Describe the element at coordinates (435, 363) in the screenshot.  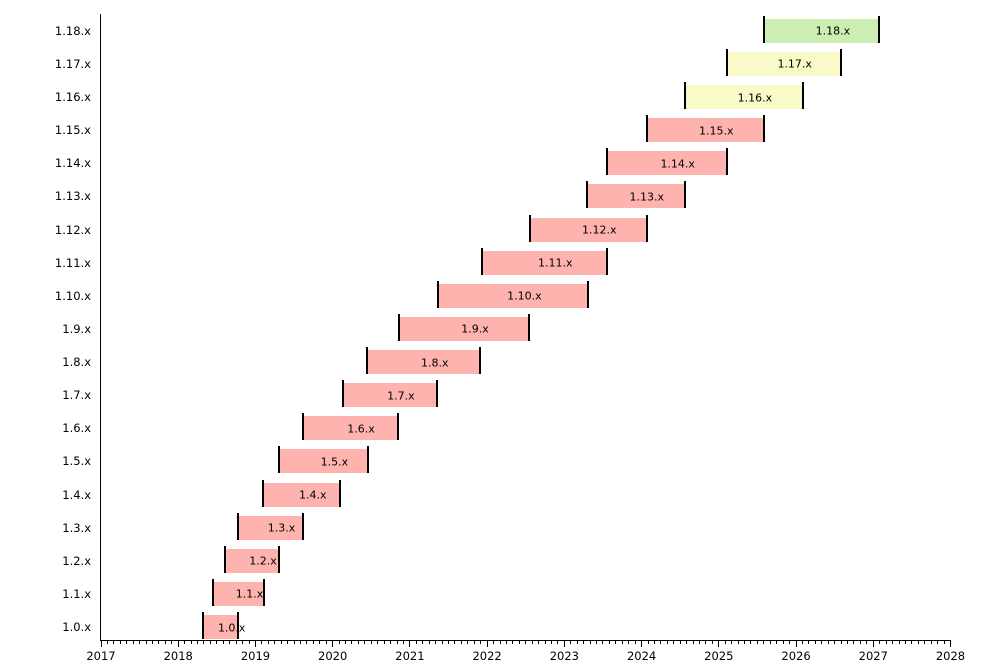
I see `bar-version-label: 1.8.x` at that location.